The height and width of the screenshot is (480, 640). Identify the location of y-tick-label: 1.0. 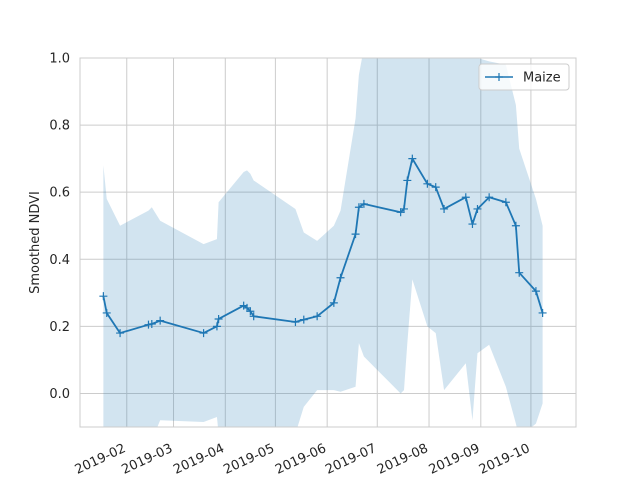
(59, 59).